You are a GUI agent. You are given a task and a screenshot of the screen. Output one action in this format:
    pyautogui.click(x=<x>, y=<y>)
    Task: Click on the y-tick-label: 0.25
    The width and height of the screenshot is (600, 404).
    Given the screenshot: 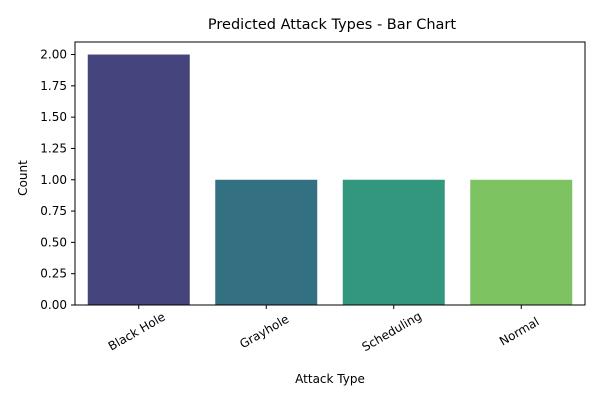 What is the action you would take?
    pyautogui.click(x=53, y=274)
    